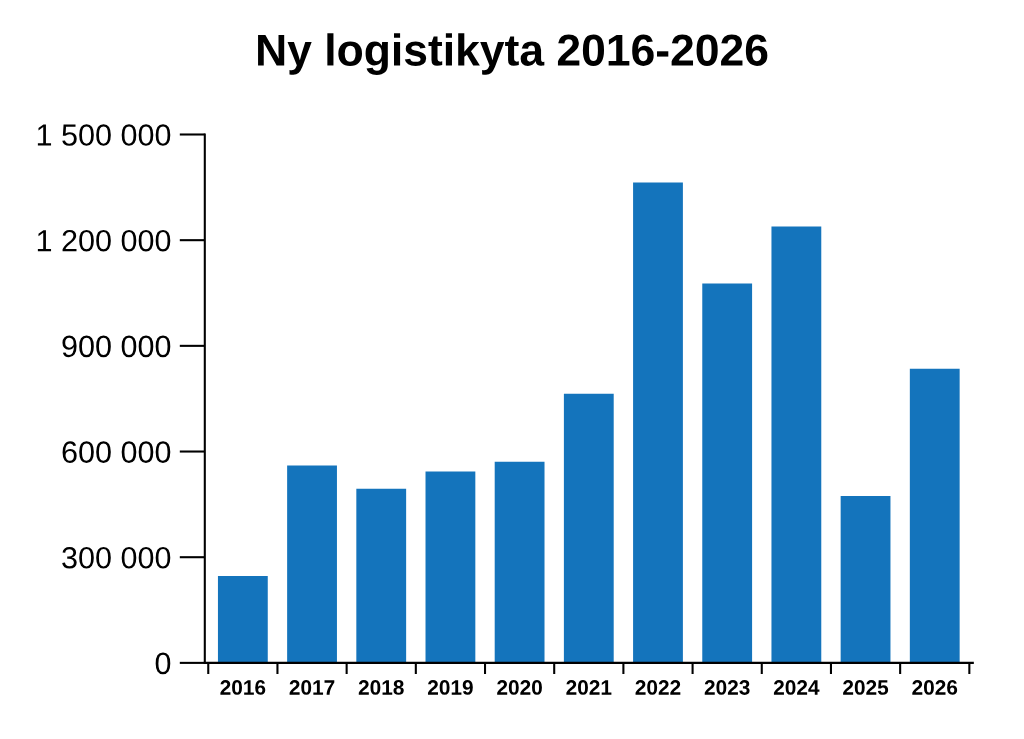 The height and width of the screenshot is (739, 1024). I want to click on x-tick-label: 2020, so click(519, 687).